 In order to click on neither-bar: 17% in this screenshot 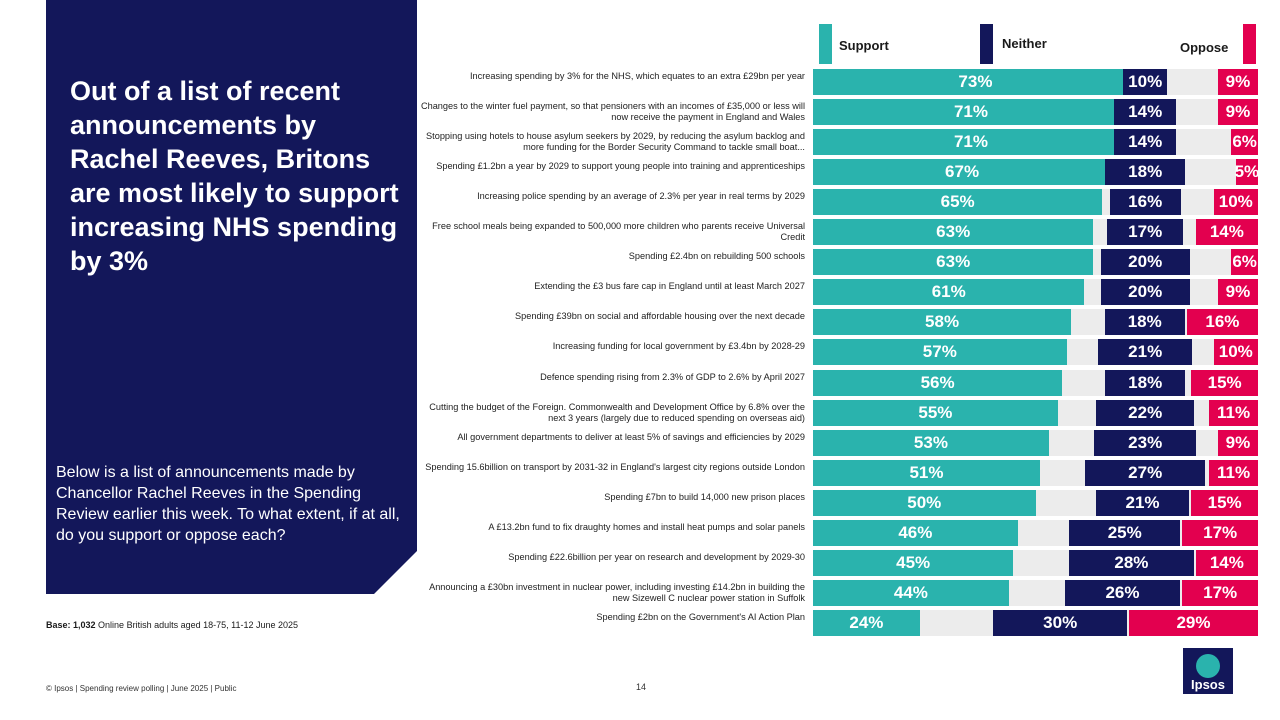, I will do `click(1145, 232)`.